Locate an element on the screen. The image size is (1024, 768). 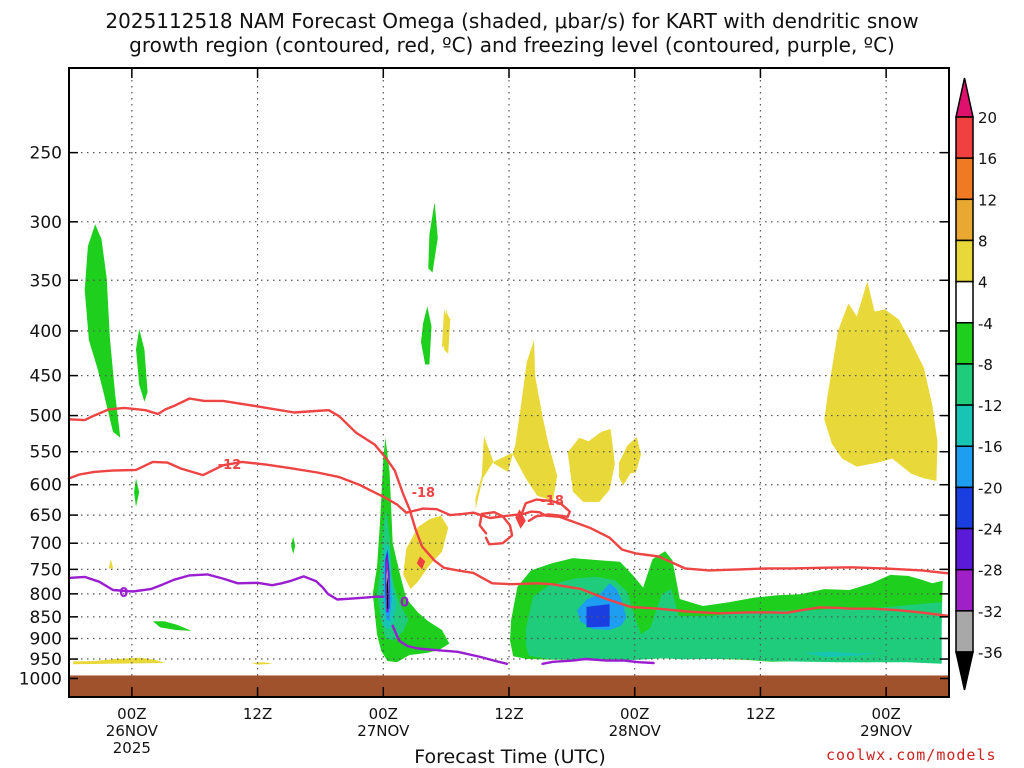
colorbar-label: -4 is located at coordinates (985, 324).